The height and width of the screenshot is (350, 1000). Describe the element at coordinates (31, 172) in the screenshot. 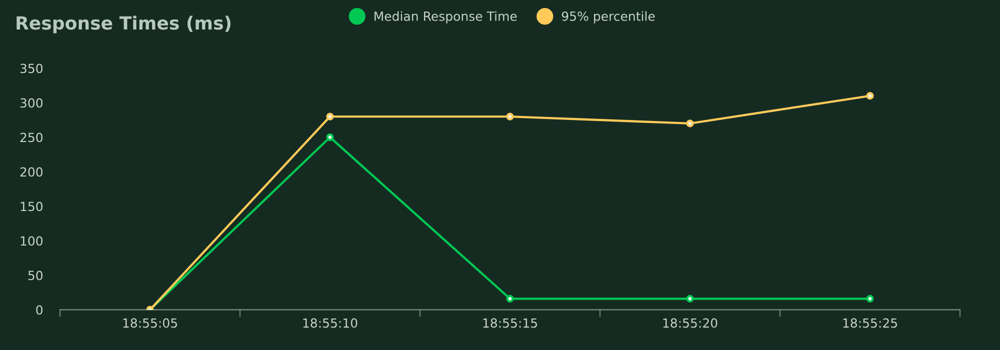

I see `y-tick-label: 200` at that location.